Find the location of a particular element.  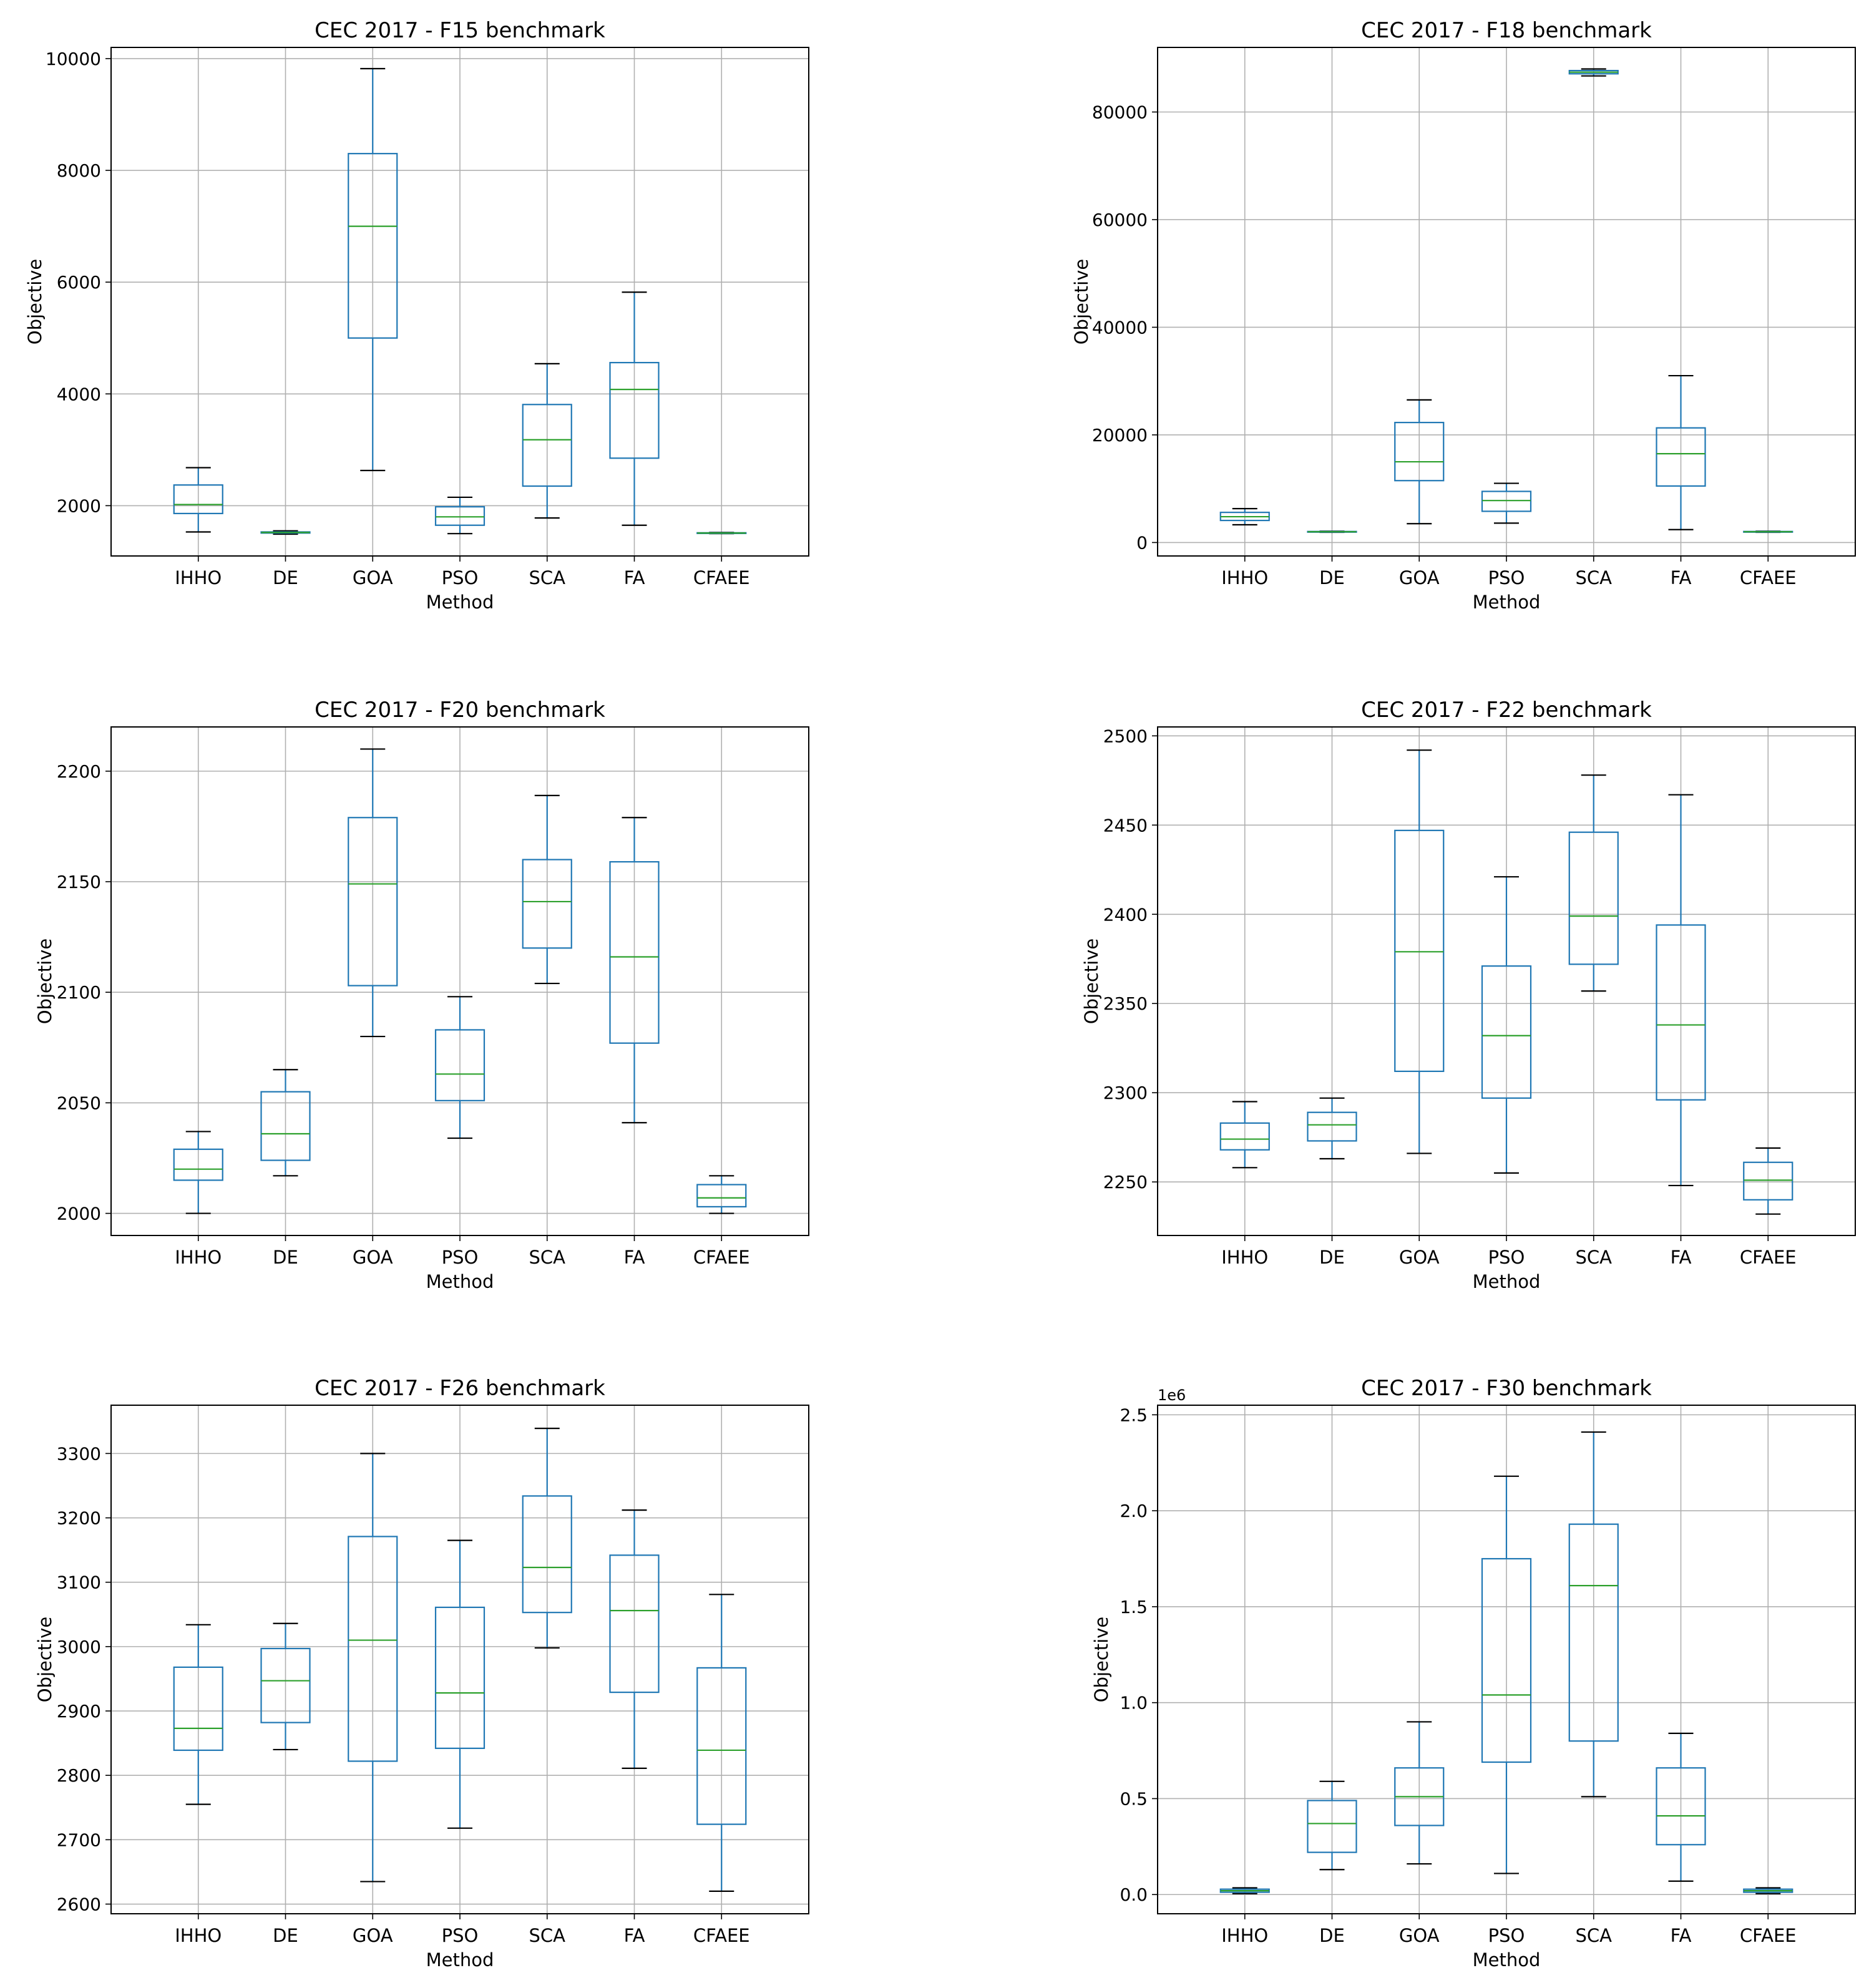

x-tick-label: SCA is located at coordinates (1594, 577).